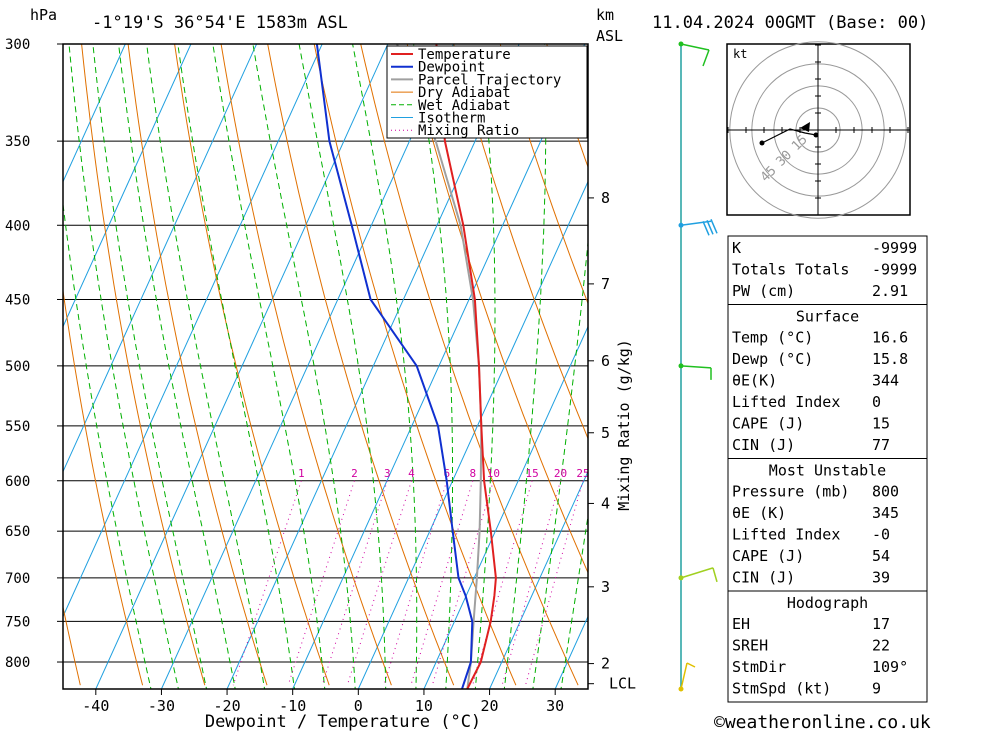 The height and width of the screenshot is (733, 1000). I want to click on pressure-label-600: 600, so click(17, 482).